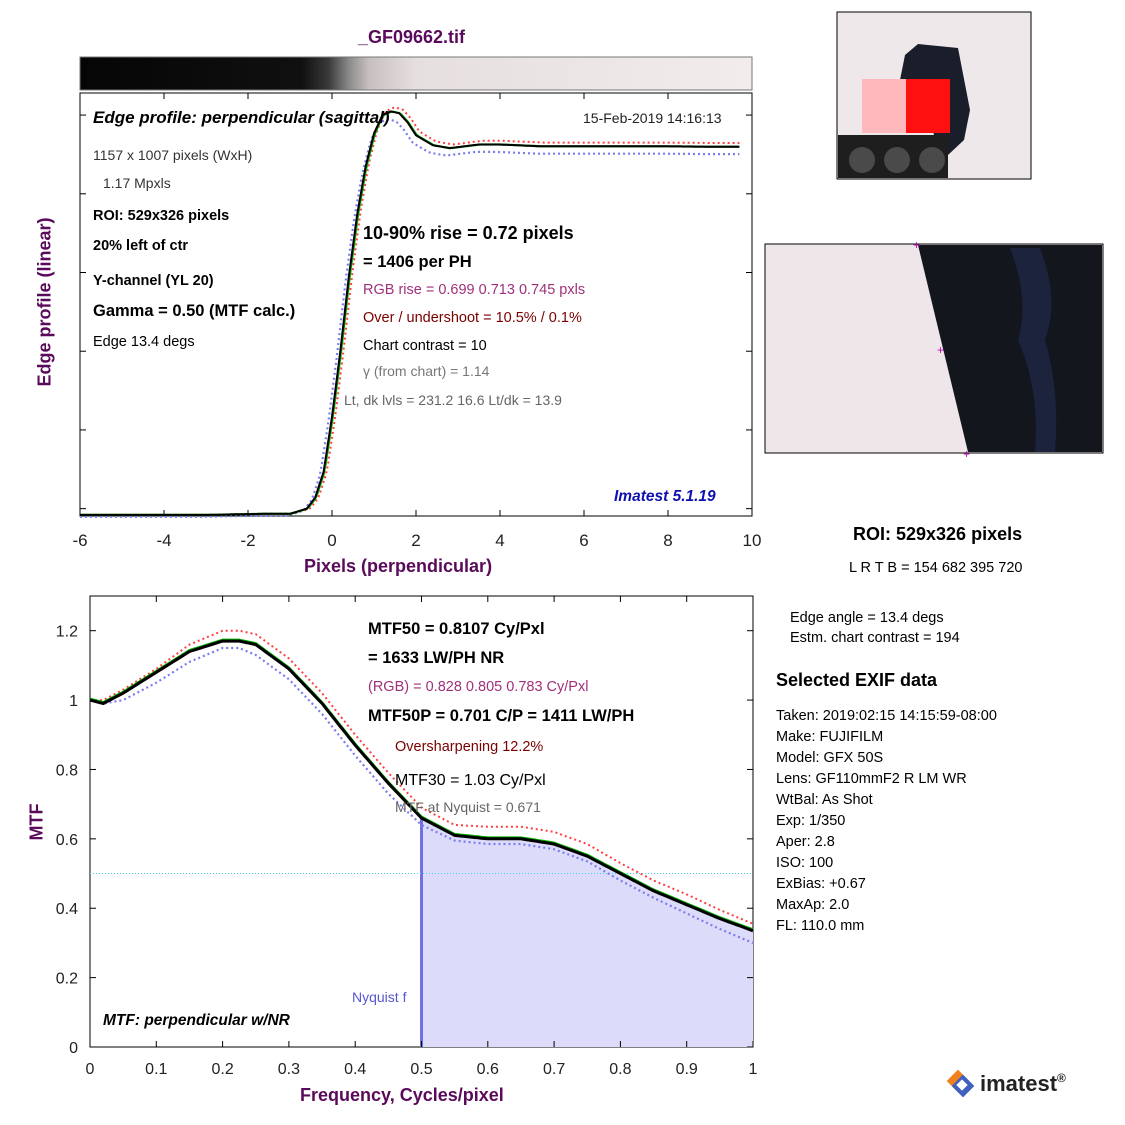 This screenshot has width=1125, height=1125. Describe the element at coordinates (425, 346) in the screenshot. I see `stat-chart-contrast: Chart contrast = 10` at that location.